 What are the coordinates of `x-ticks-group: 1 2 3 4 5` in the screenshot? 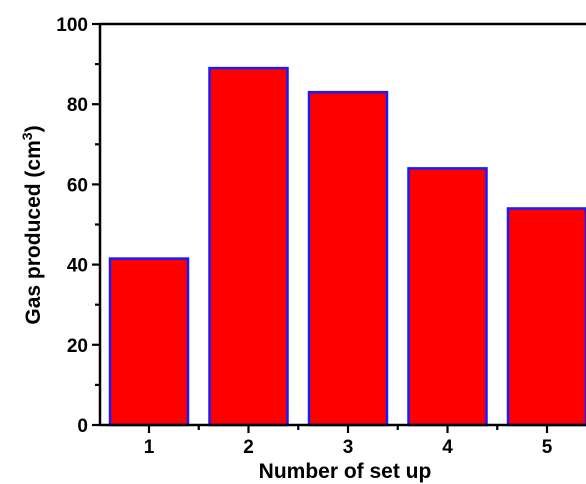 It's located at (348, 441).